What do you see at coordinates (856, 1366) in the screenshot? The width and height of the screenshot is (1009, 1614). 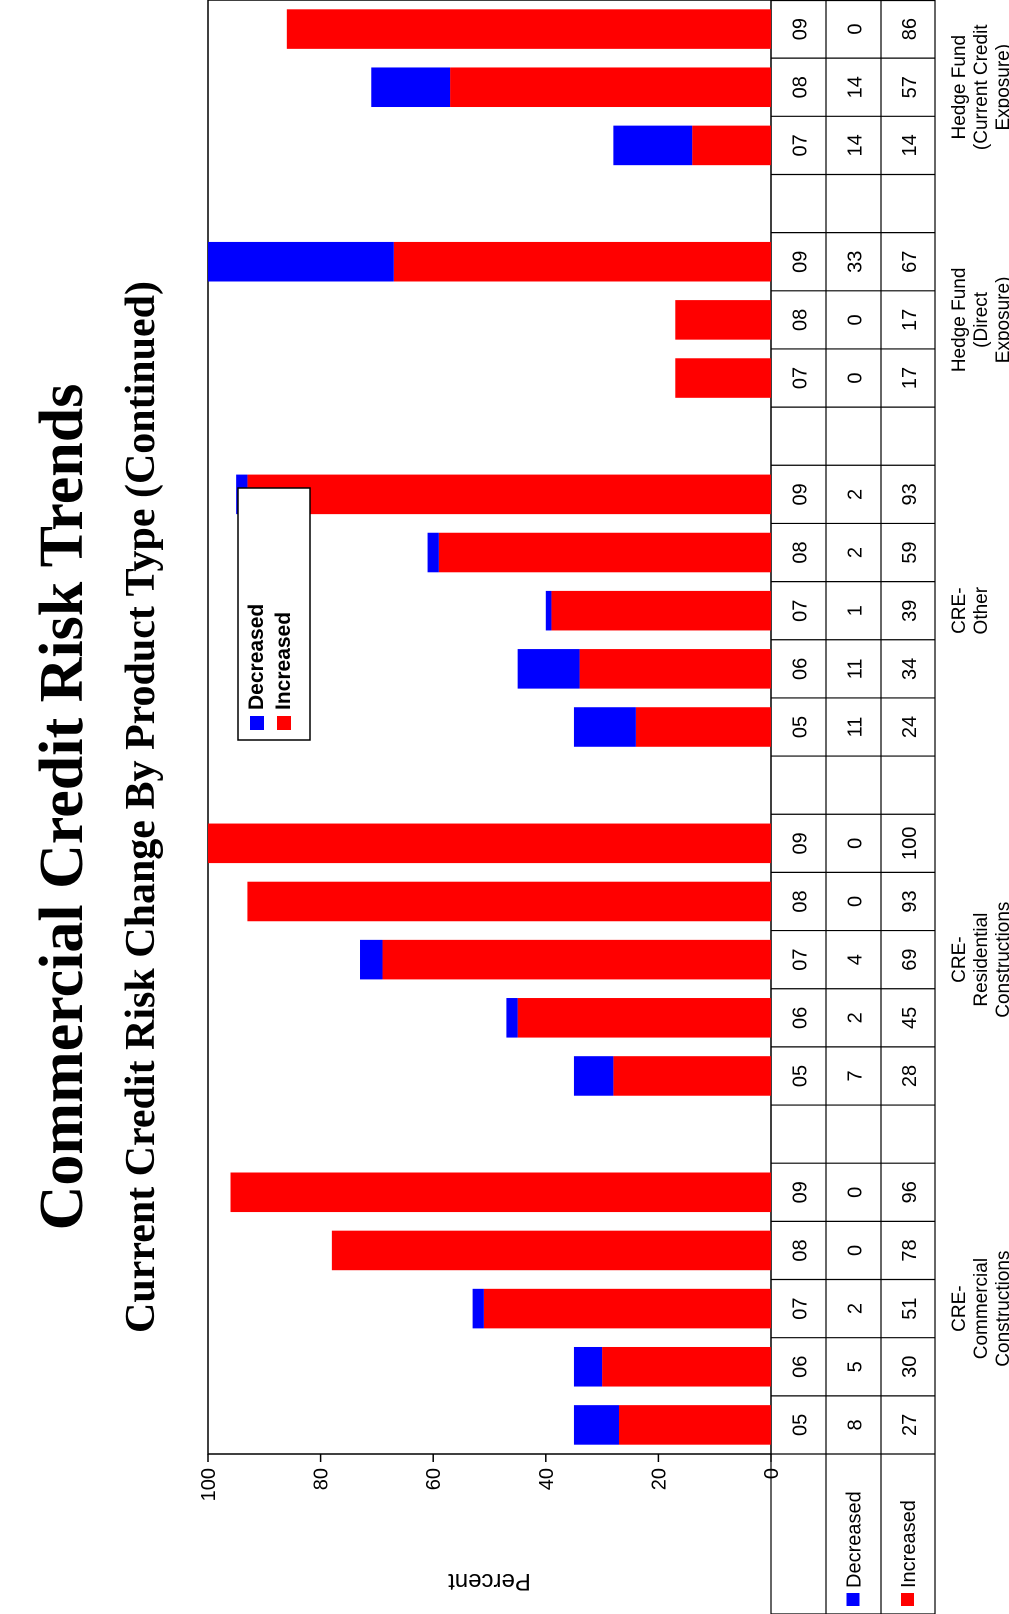 I see `decreased-value: 5` at bounding box center [856, 1366].